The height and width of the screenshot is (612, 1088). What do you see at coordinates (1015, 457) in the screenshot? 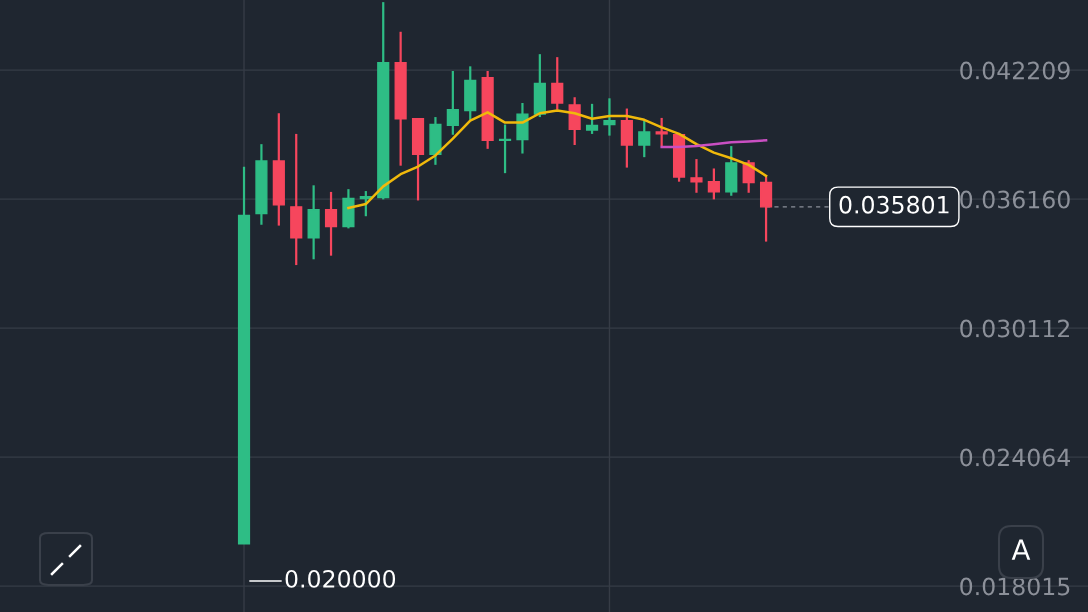
I see `y-tick-label: 0.024064` at bounding box center [1015, 457].